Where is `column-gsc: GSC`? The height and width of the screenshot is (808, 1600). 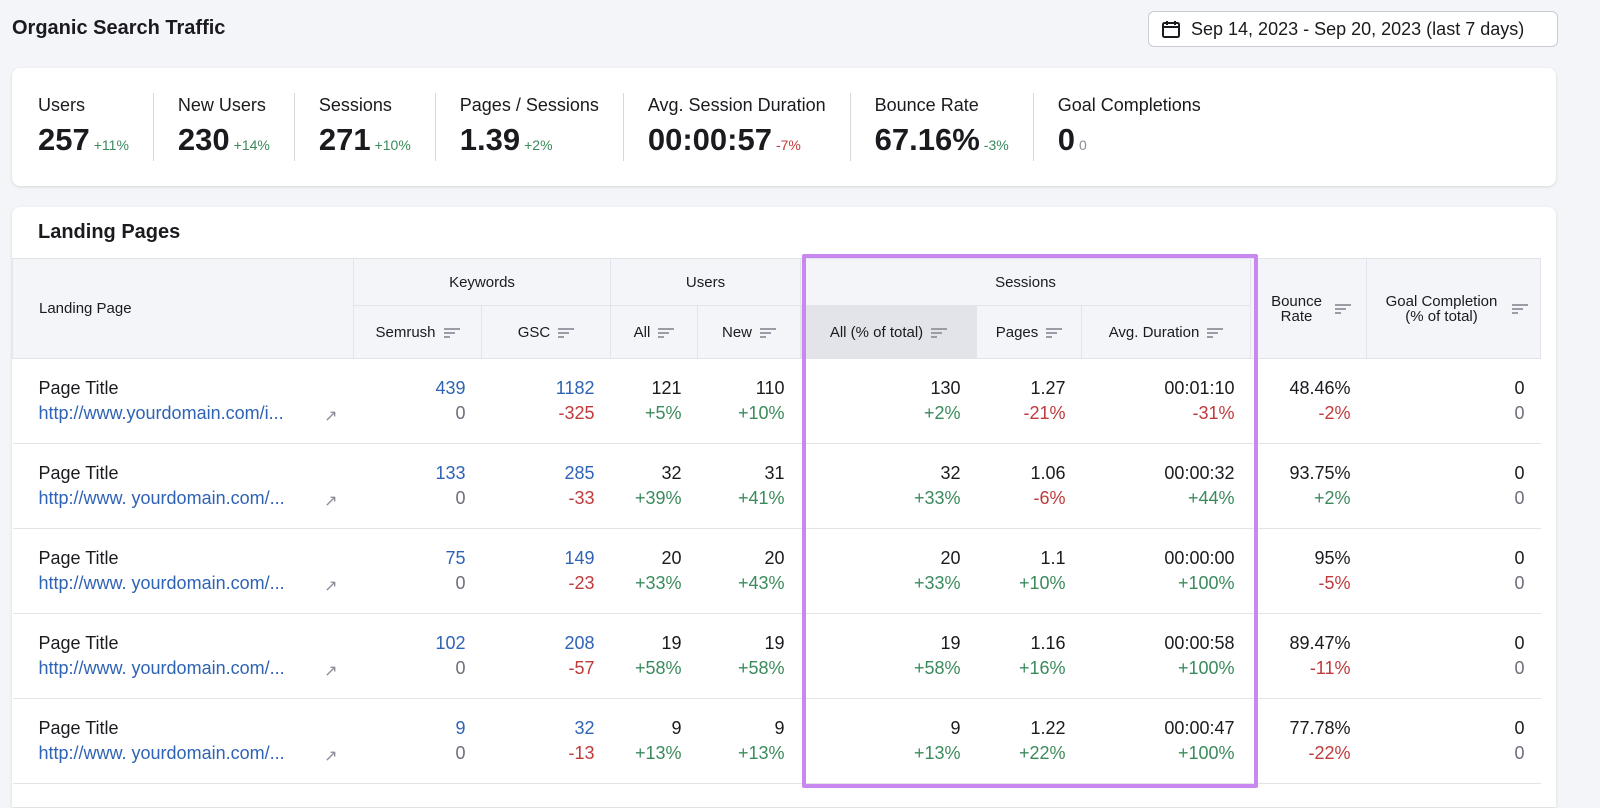
column-gsc: GSC is located at coordinates (546, 332).